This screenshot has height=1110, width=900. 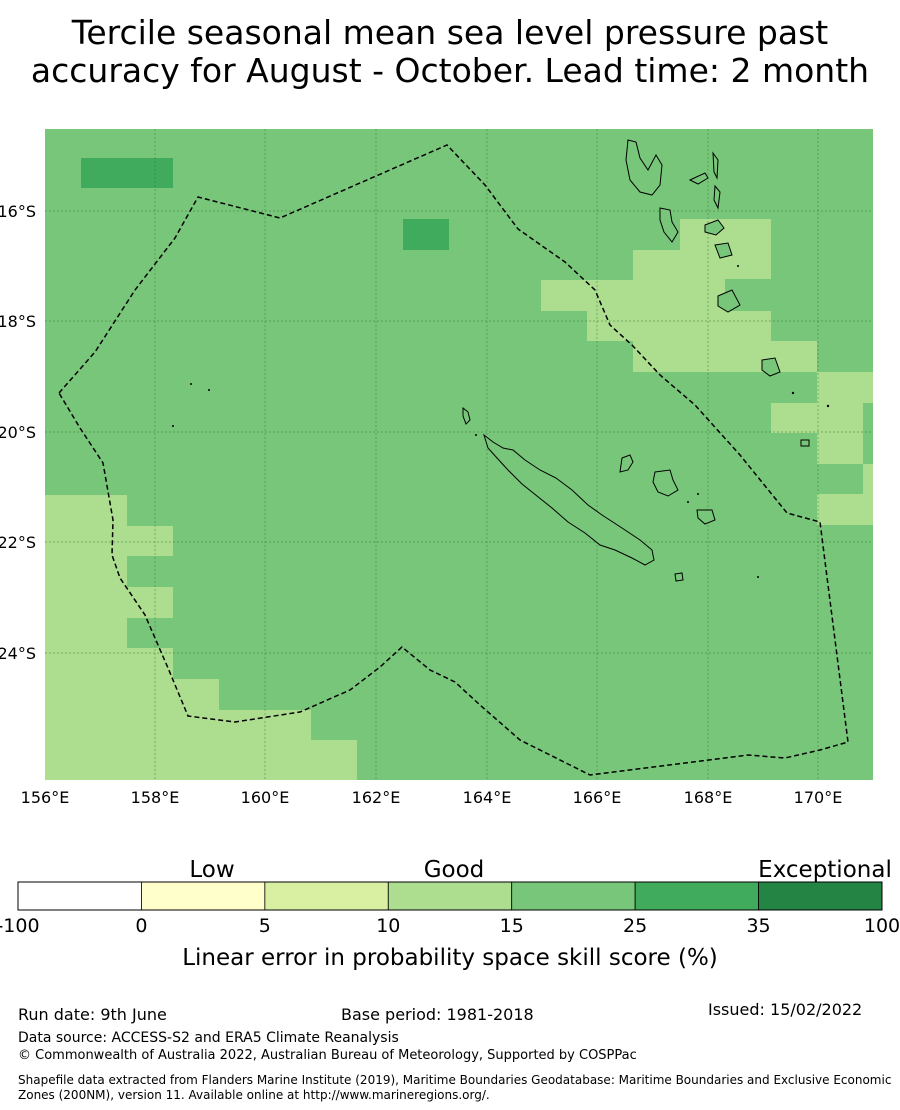 I want to click on colorbar-tick-label: 15, so click(x=512, y=926).